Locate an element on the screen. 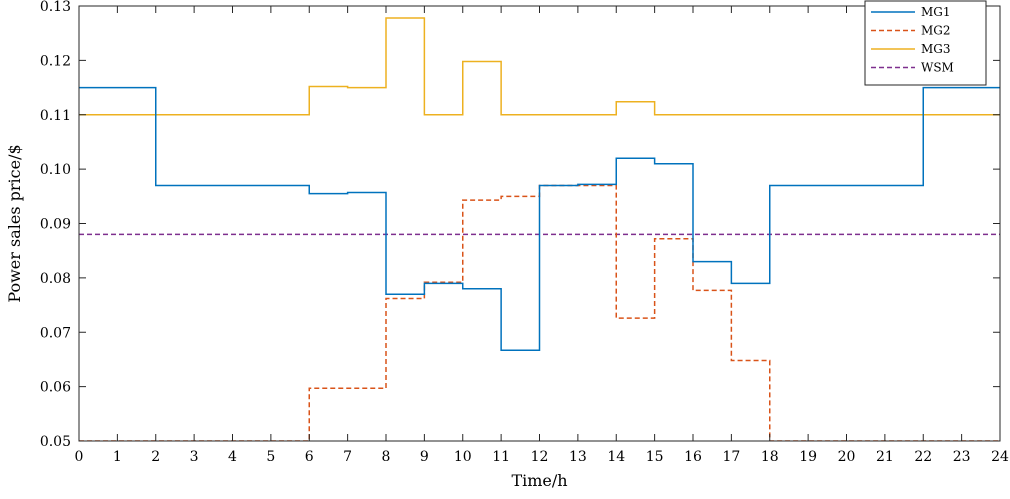 This screenshot has width=1010, height=499. x-tick-label: 23 is located at coordinates (962, 457).